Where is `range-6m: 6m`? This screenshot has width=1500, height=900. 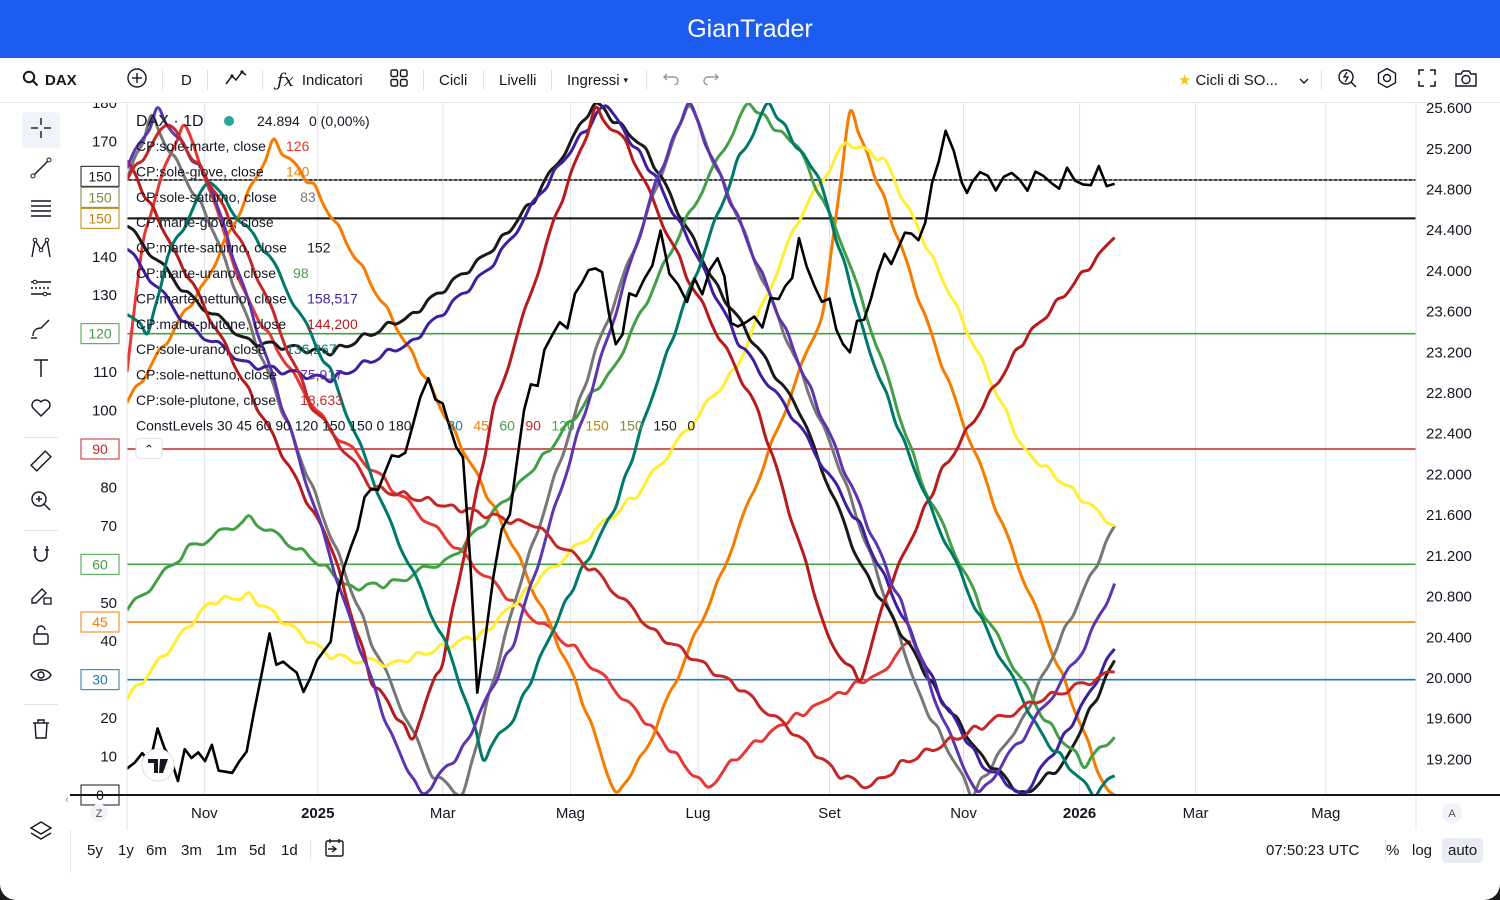 range-6m: 6m is located at coordinates (156, 850).